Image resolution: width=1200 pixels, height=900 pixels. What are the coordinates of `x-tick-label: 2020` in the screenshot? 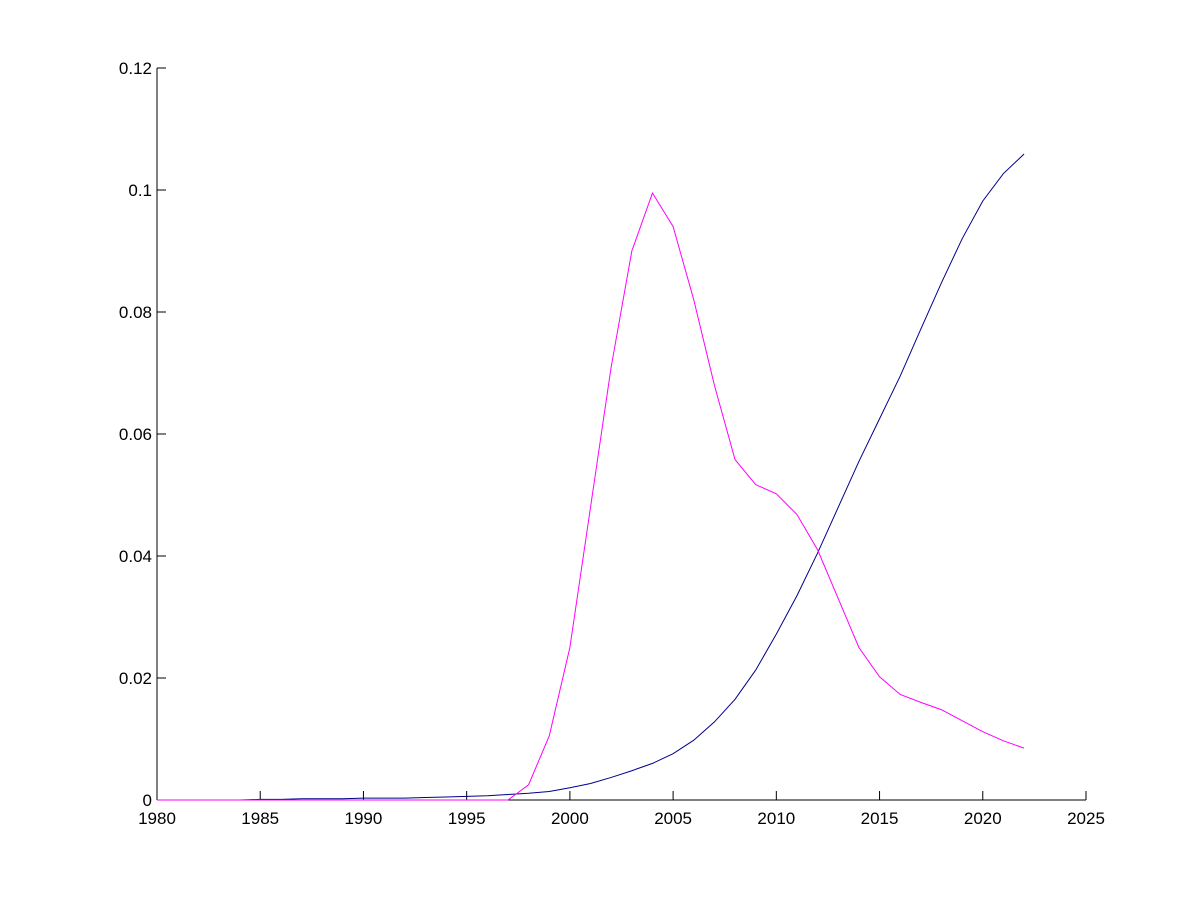 It's located at (983, 818).